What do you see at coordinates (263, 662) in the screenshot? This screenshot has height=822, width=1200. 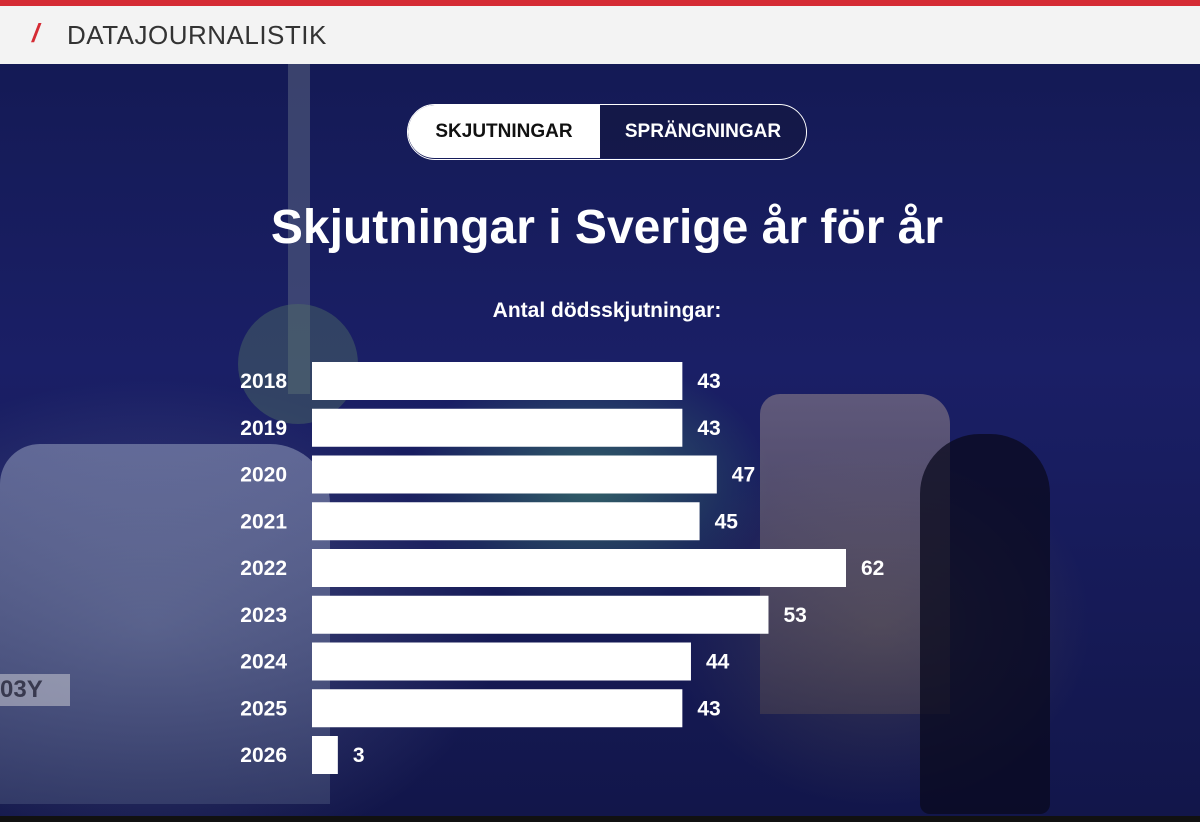 I see `y-tick-label: 2024` at bounding box center [263, 662].